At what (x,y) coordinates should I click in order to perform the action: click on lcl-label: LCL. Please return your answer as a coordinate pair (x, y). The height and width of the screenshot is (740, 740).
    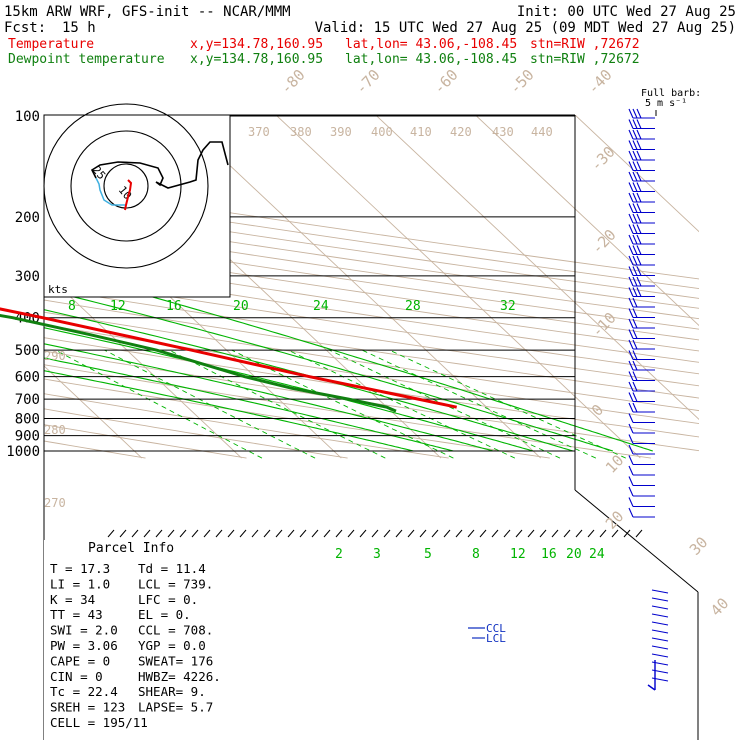
    Looking at the image, I should click on (496, 638).